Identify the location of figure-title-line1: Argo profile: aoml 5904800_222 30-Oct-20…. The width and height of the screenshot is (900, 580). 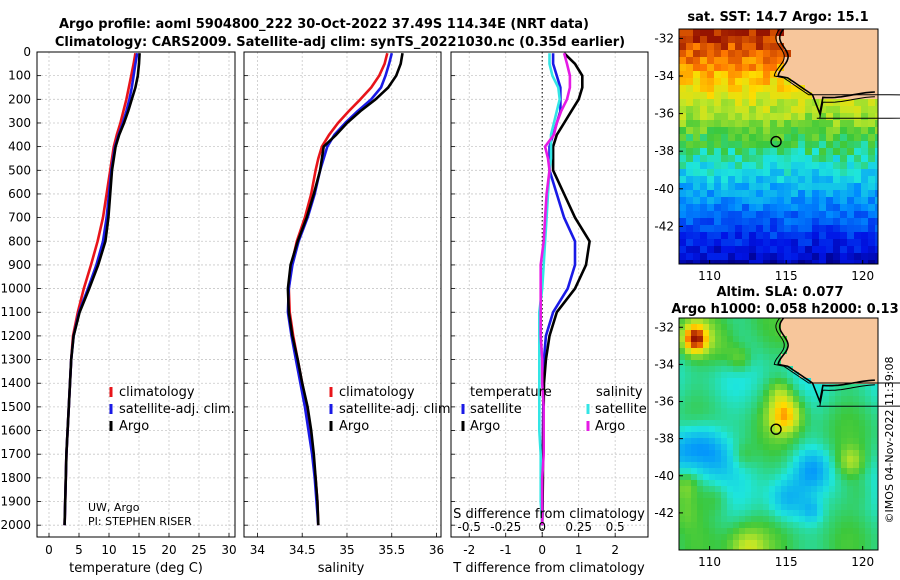
(324, 24).